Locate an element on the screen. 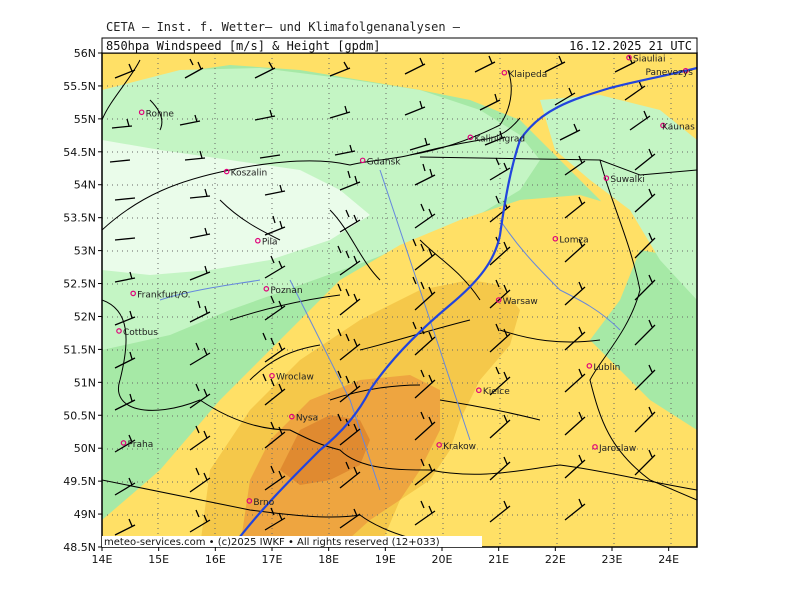 This screenshot has height=600, width=800. lat-tick-label: 55.5N is located at coordinates (79, 86).